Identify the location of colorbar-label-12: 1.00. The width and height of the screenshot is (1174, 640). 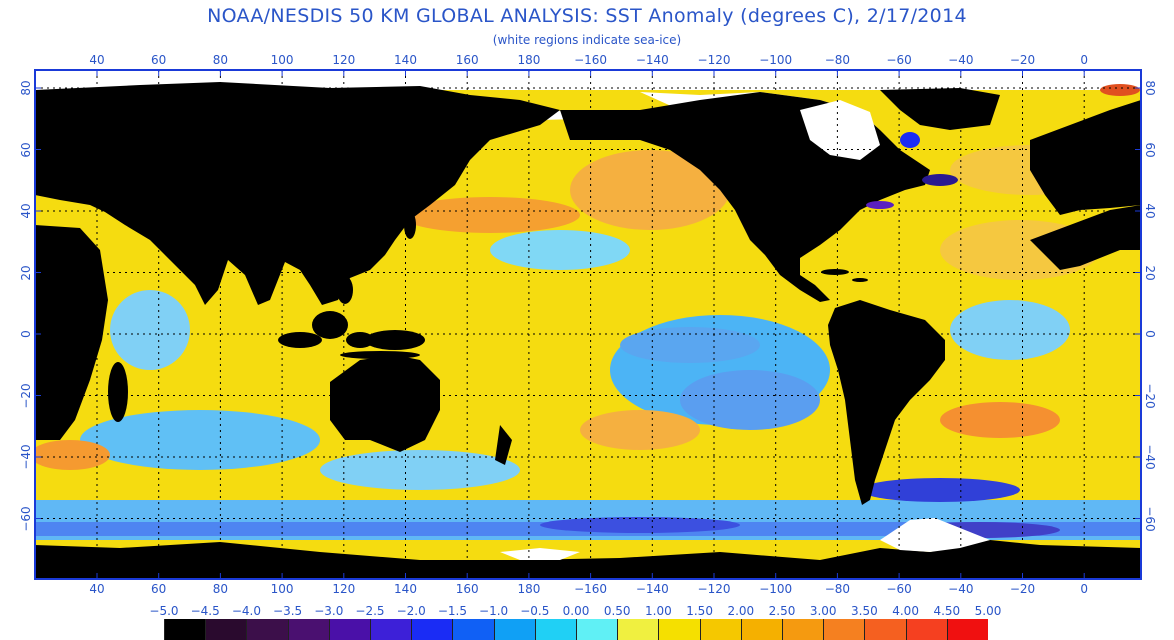
(658, 611).